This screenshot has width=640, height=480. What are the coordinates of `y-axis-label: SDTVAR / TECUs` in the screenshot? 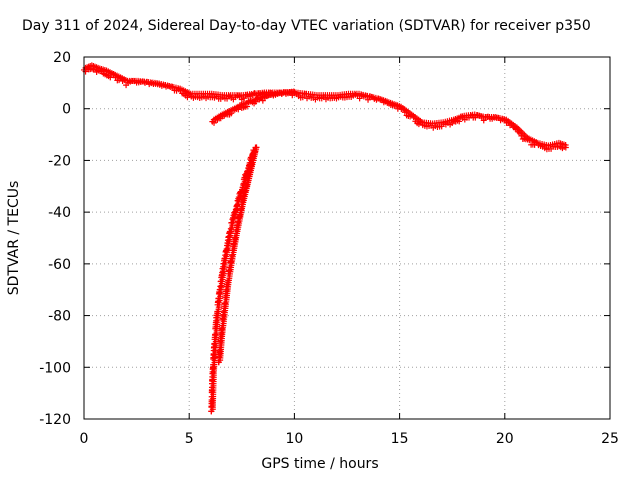 It's located at (14, 238).